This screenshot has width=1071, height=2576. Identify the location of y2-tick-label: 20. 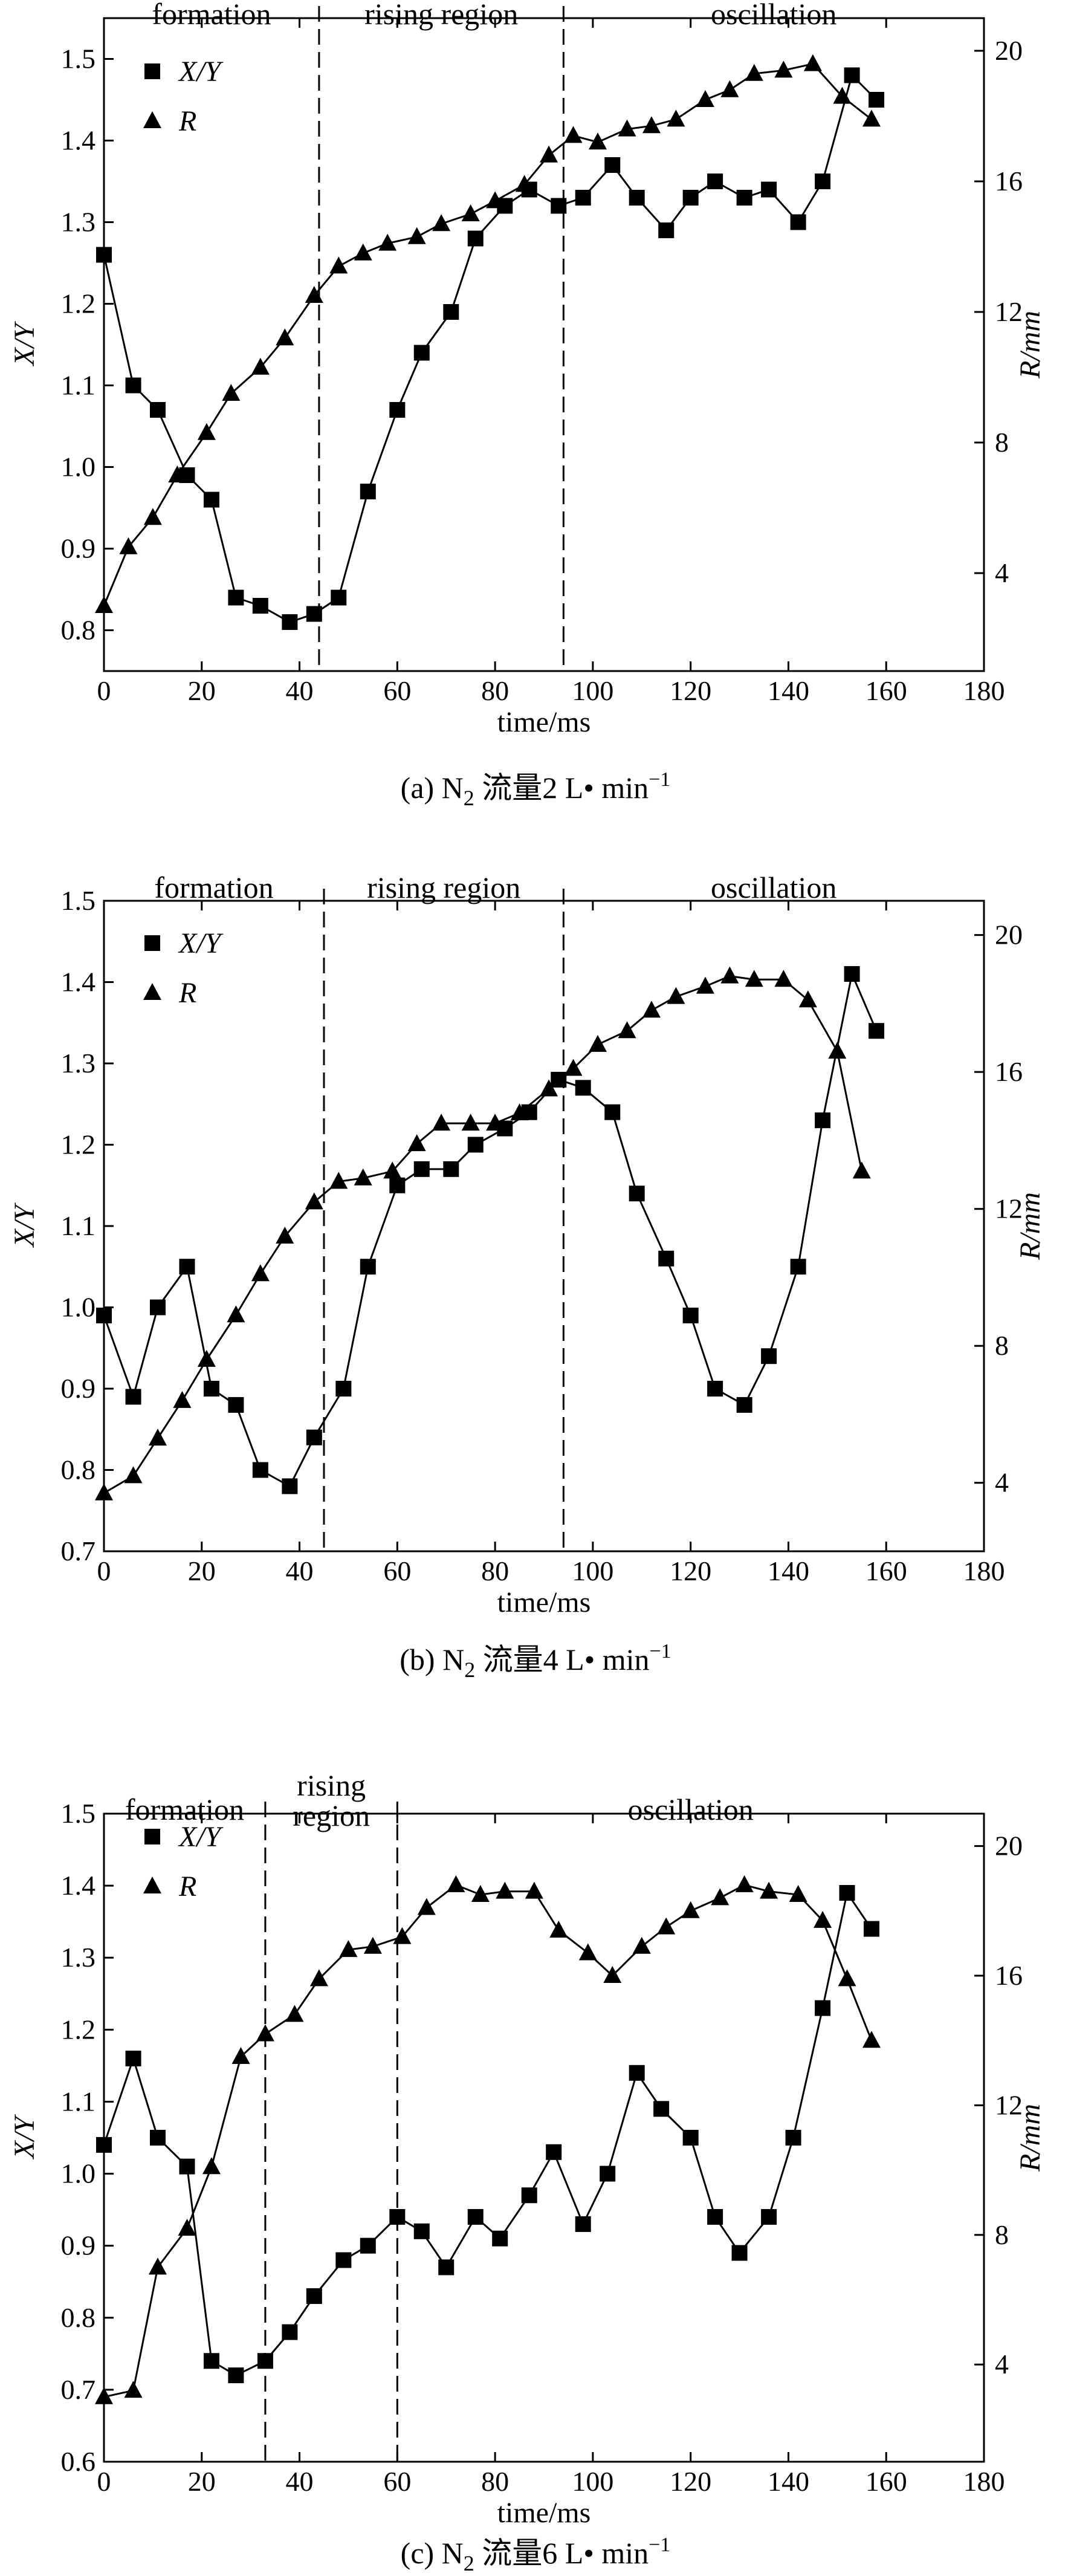
(1009, 1846).